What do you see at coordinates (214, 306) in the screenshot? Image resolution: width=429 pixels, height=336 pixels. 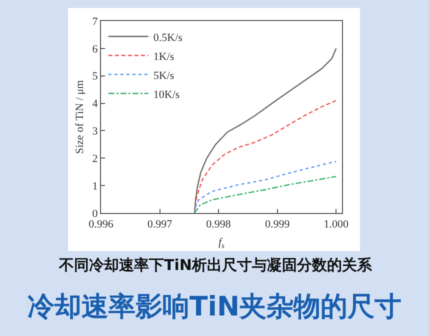 I see `text: 冷却速率影响TiN夹杂物的尺寸` at bounding box center [214, 306].